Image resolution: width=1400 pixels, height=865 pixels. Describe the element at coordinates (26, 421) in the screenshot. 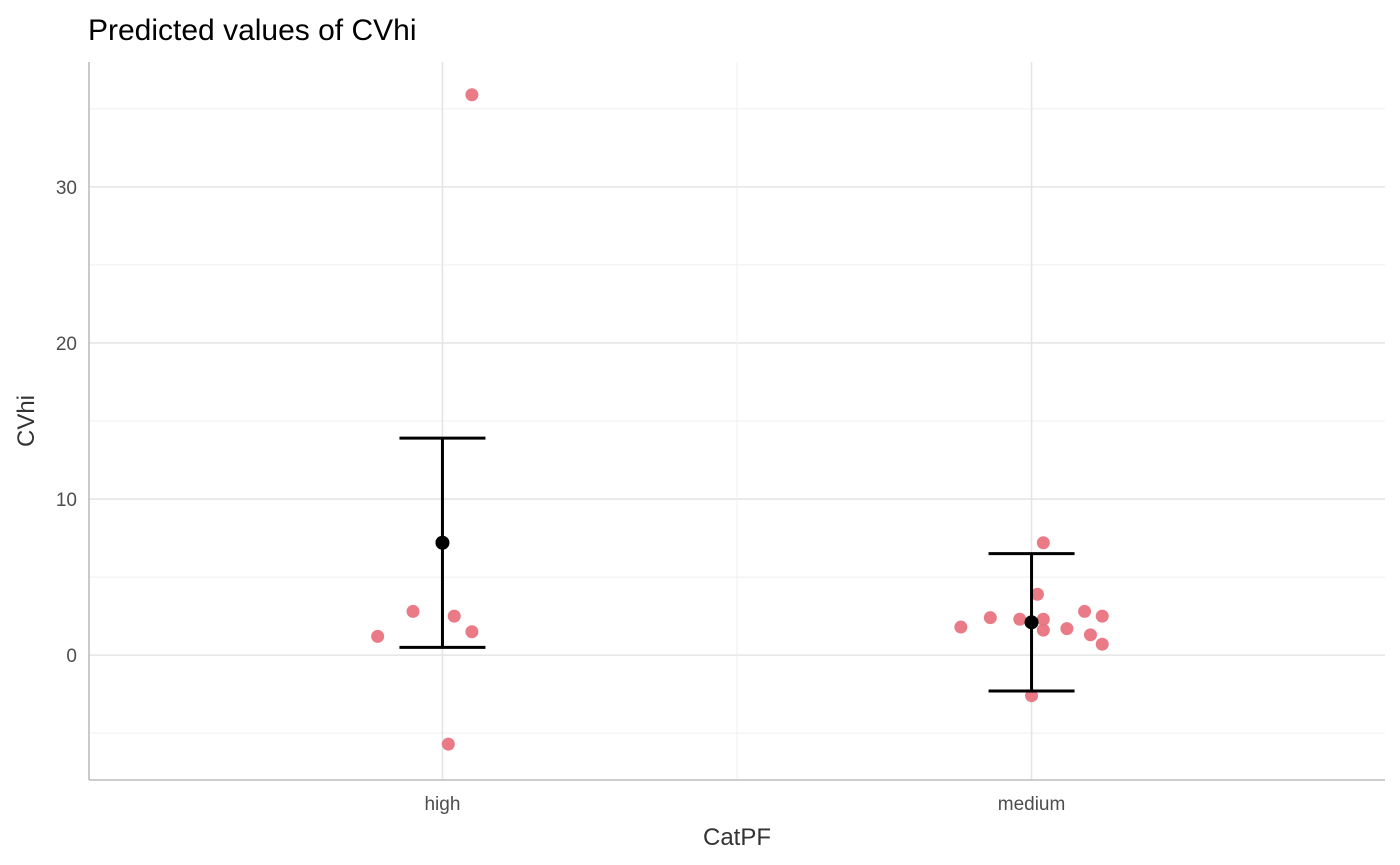

I see `y-axis-title: CVhi` at that location.